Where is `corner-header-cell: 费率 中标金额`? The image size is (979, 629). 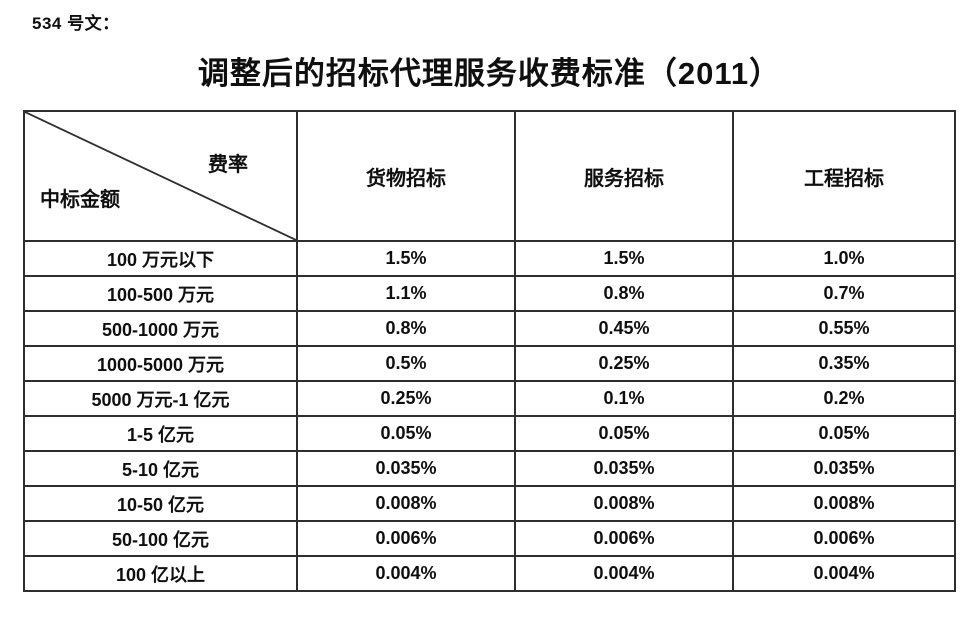 corner-header-cell: 费率 中标金额 is located at coordinates (160, 176).